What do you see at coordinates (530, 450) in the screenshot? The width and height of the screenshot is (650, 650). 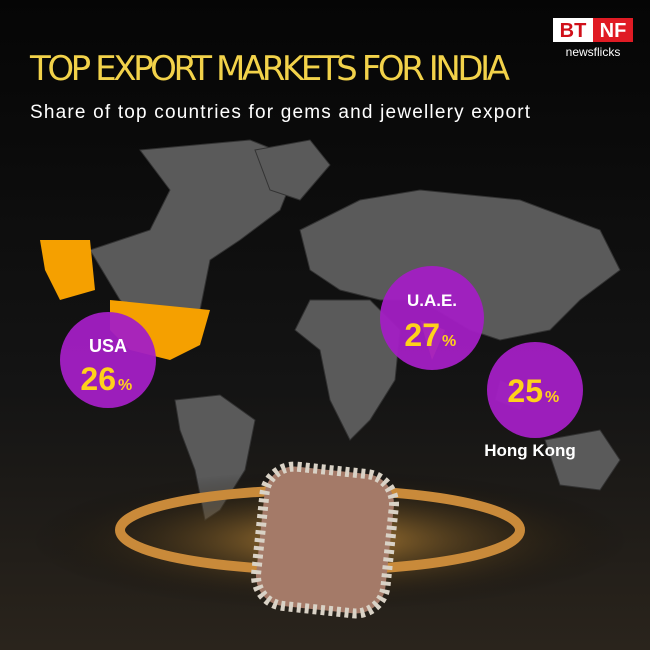 I see `market-name: Hong Kong` at bounding box center [530, 450].